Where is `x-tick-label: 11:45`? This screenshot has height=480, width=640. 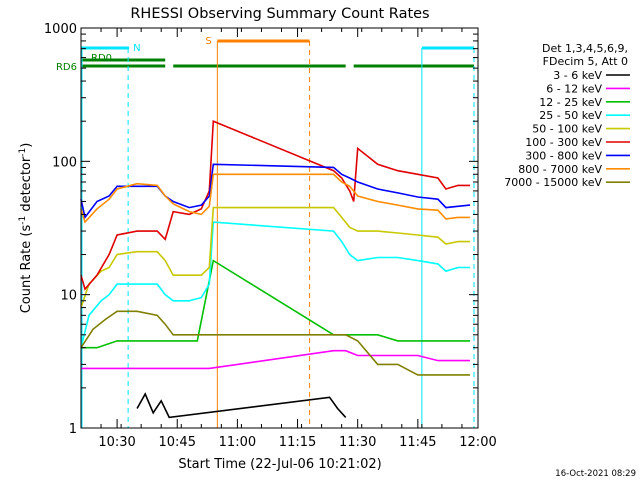
x-tick-label: 11:45 is located at coordinates (417, 442).